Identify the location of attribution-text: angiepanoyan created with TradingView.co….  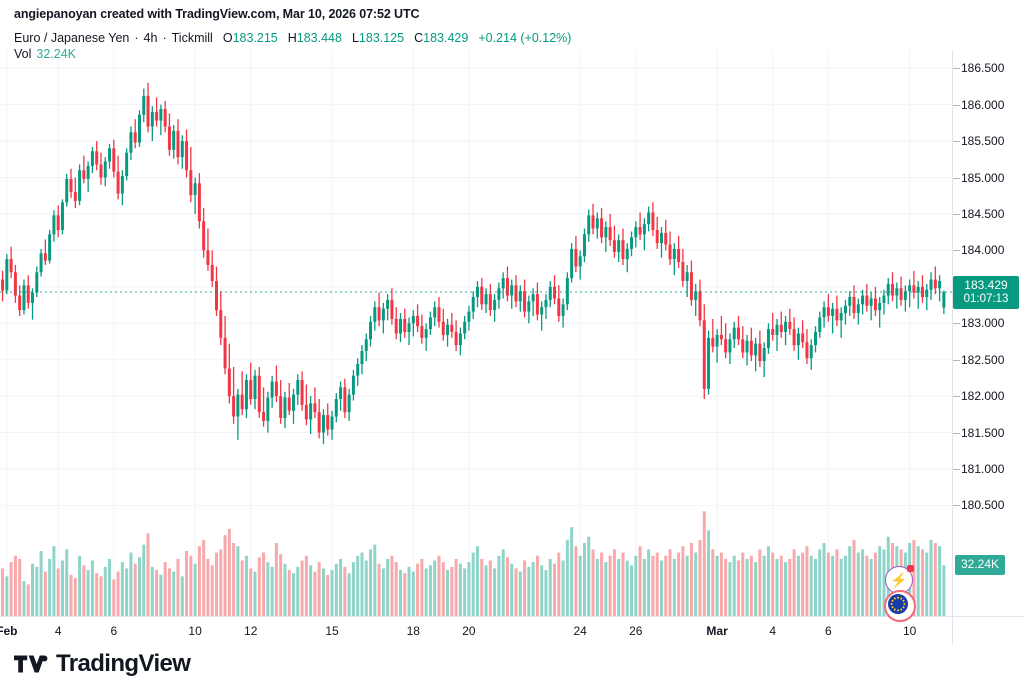
(217, 14).